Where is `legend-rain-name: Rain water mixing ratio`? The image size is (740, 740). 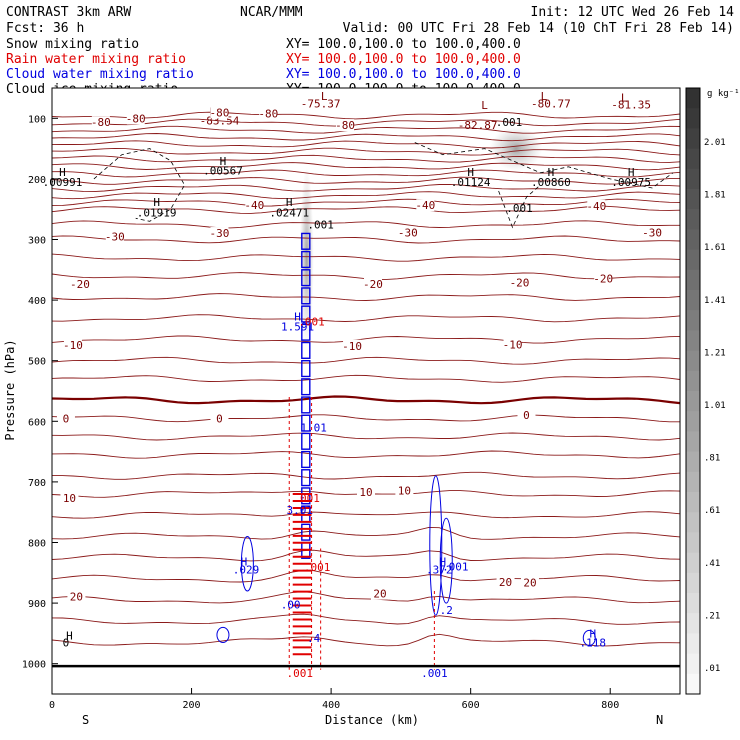 legend-rain-name: Rain water mixing ratio is located at coordinates (96, 59).